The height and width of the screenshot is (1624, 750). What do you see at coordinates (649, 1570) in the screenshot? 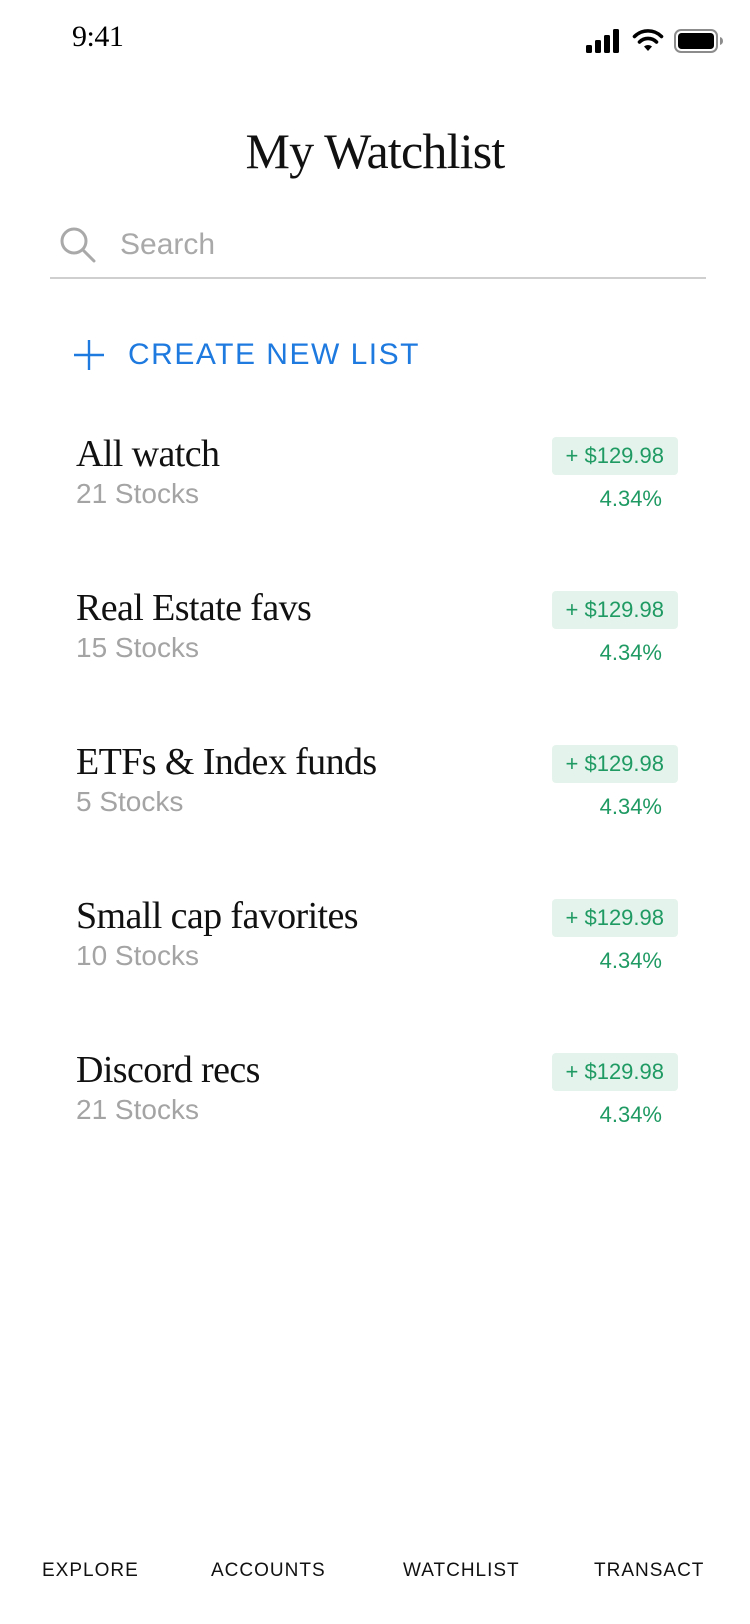
I see `tab-transact: TRANSACT` at bounding box center [649, 1570].